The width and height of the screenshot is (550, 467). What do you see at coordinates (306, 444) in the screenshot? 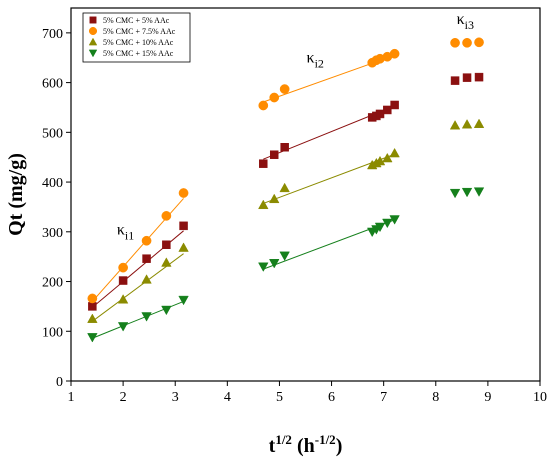
I see `x-axis-title: t1/2 (h-1/2)` at bounding box center [306, 444].